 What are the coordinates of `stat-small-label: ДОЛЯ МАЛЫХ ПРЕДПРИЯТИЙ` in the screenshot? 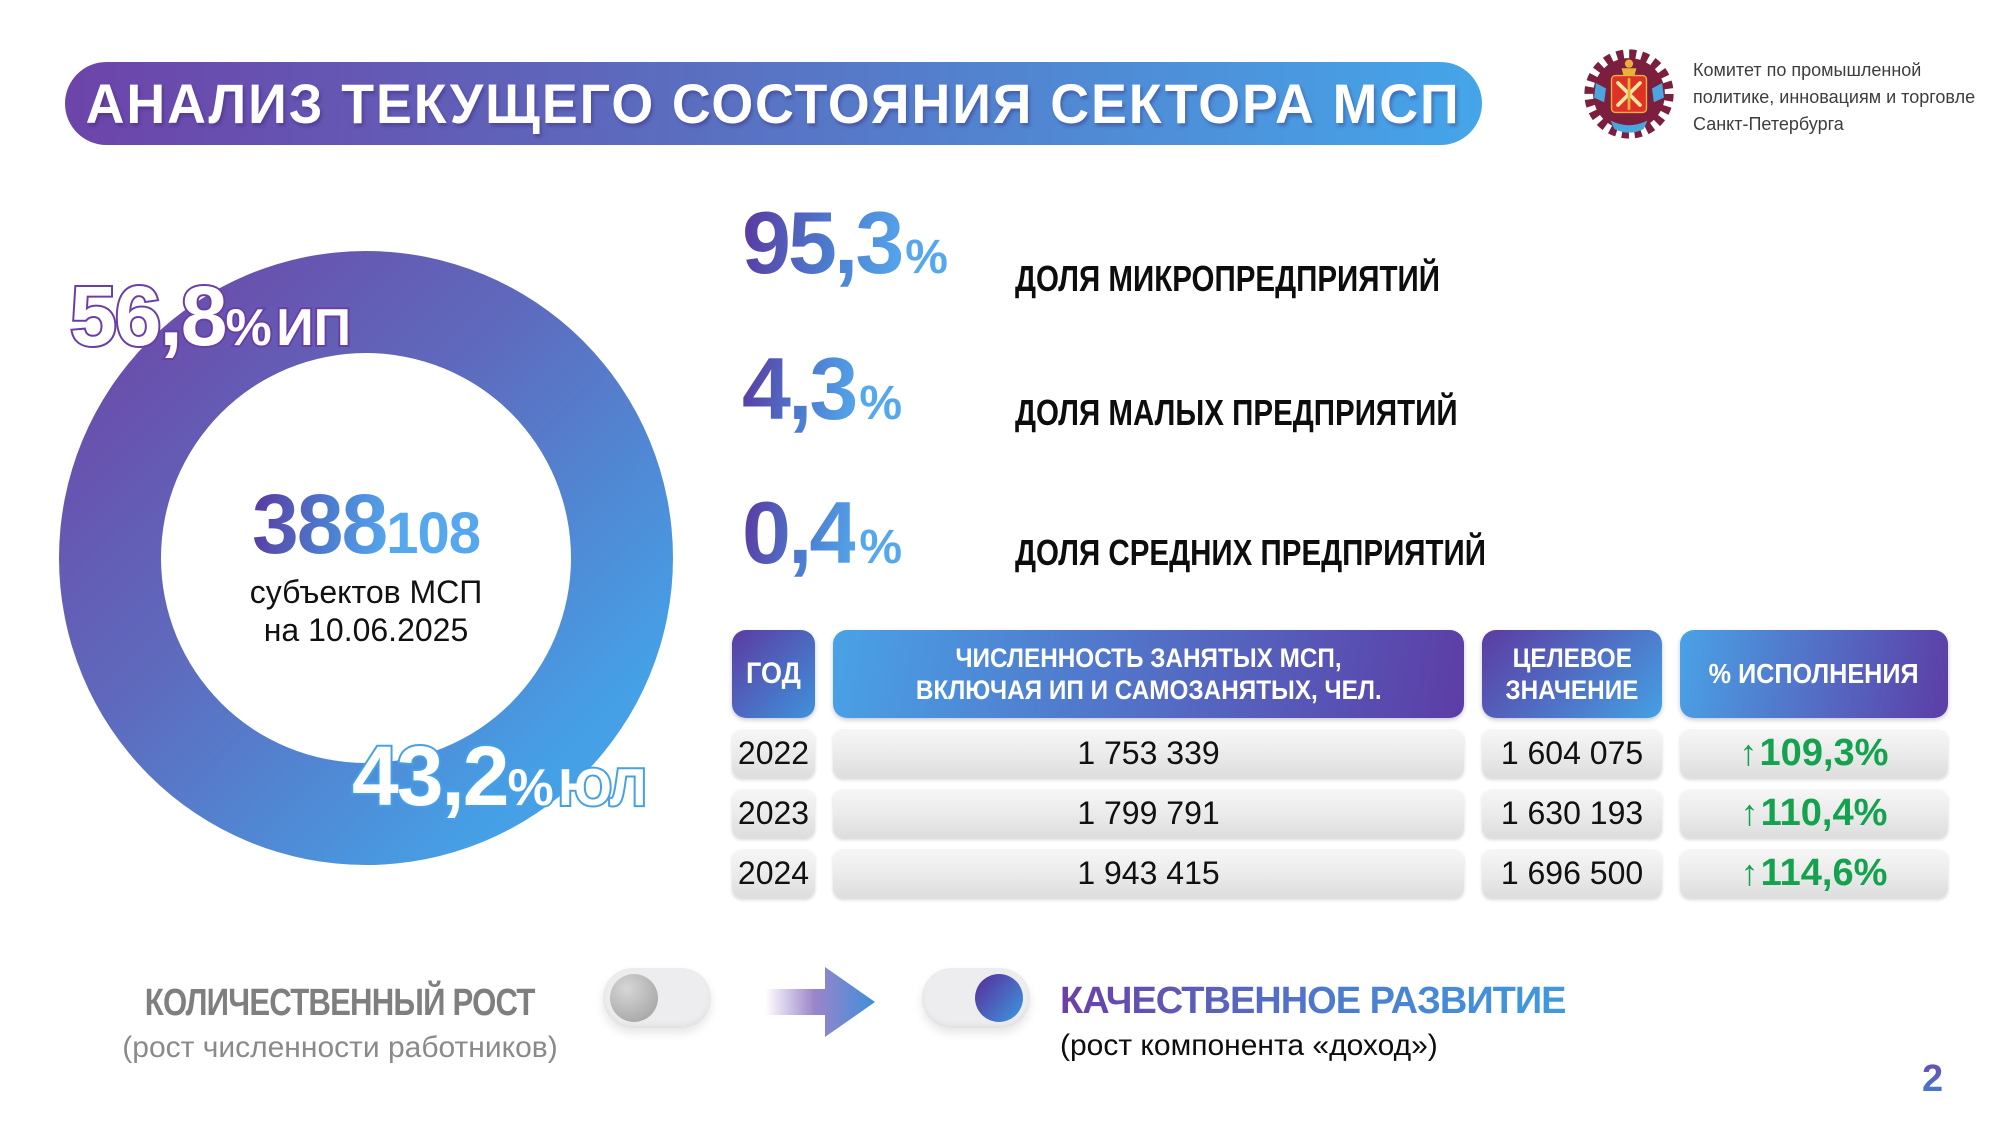 It's located at (1236, 412).